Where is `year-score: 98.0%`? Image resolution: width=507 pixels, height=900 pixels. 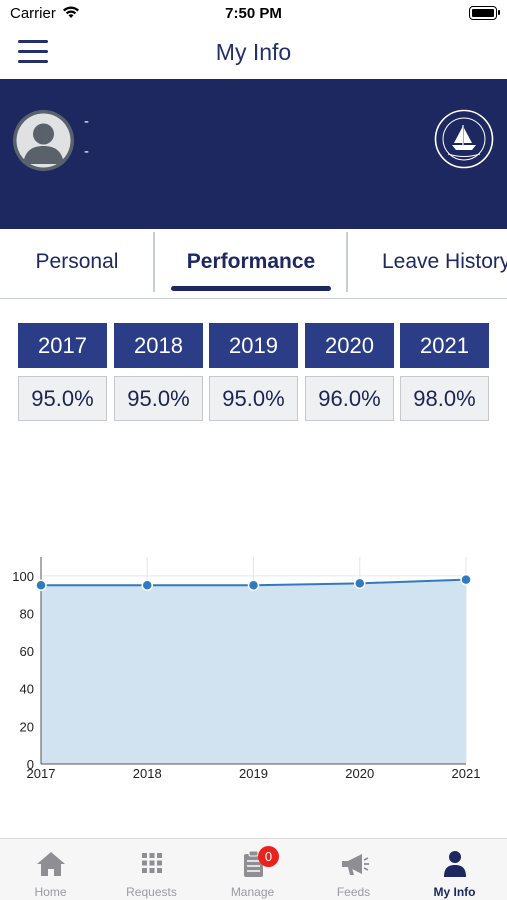
year-score: 98.0% is located at coordinates (444, 398).